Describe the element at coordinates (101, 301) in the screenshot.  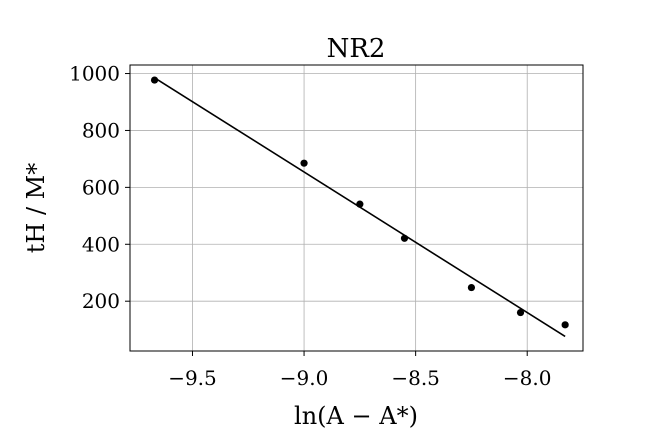
I see `y-tick-label: 200` at that location.